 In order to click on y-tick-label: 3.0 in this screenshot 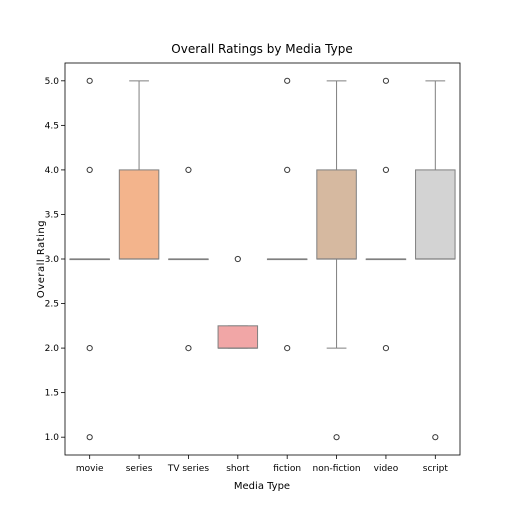, I will do `click(52, 260)`.